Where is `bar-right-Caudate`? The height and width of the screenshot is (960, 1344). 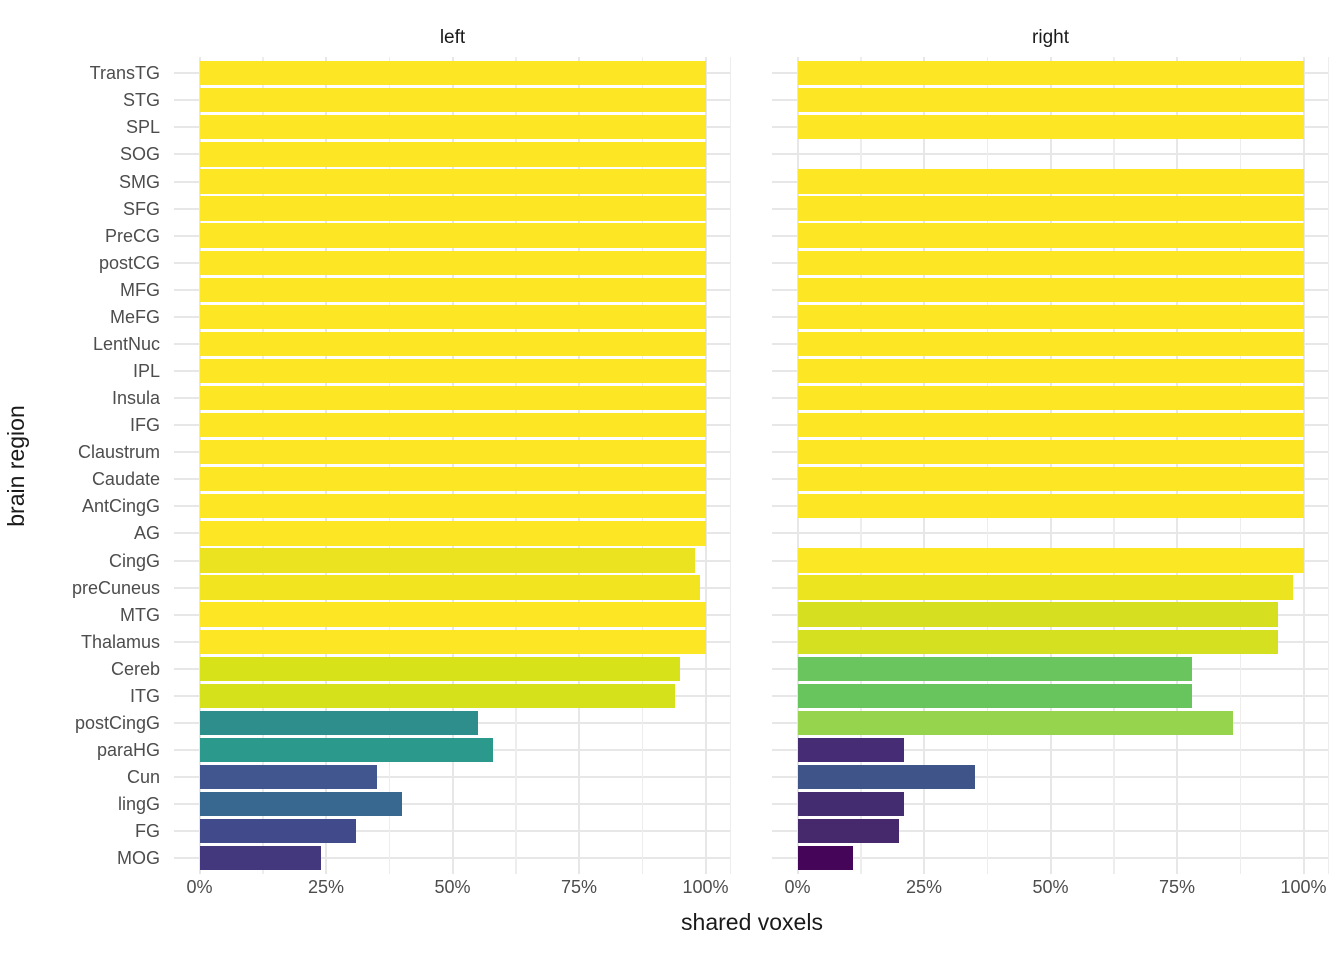
bar-right-Caudate is located at coordinates (1050, 479).